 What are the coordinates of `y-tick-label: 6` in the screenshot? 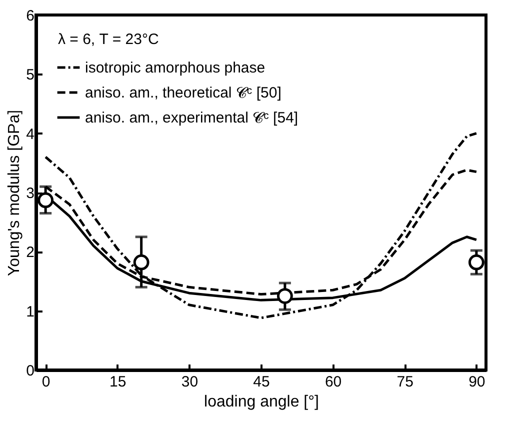 It's located at (30, 16).